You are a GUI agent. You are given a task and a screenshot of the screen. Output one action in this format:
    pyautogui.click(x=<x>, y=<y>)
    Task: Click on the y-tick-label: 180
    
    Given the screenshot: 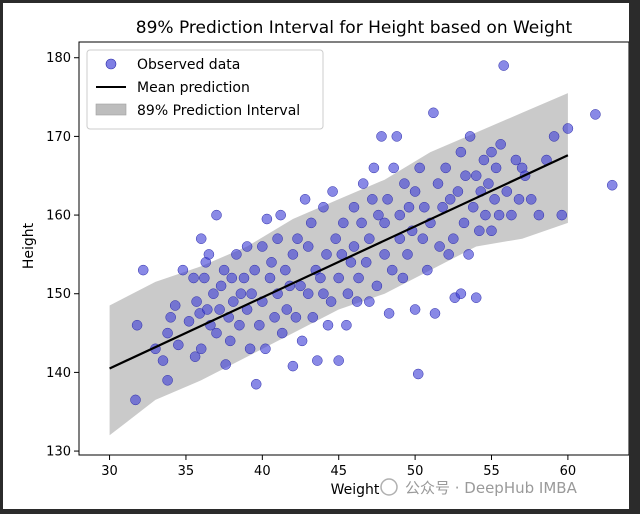 What is the action you would take?
    pyautogui.click(x=58, y=58)
    